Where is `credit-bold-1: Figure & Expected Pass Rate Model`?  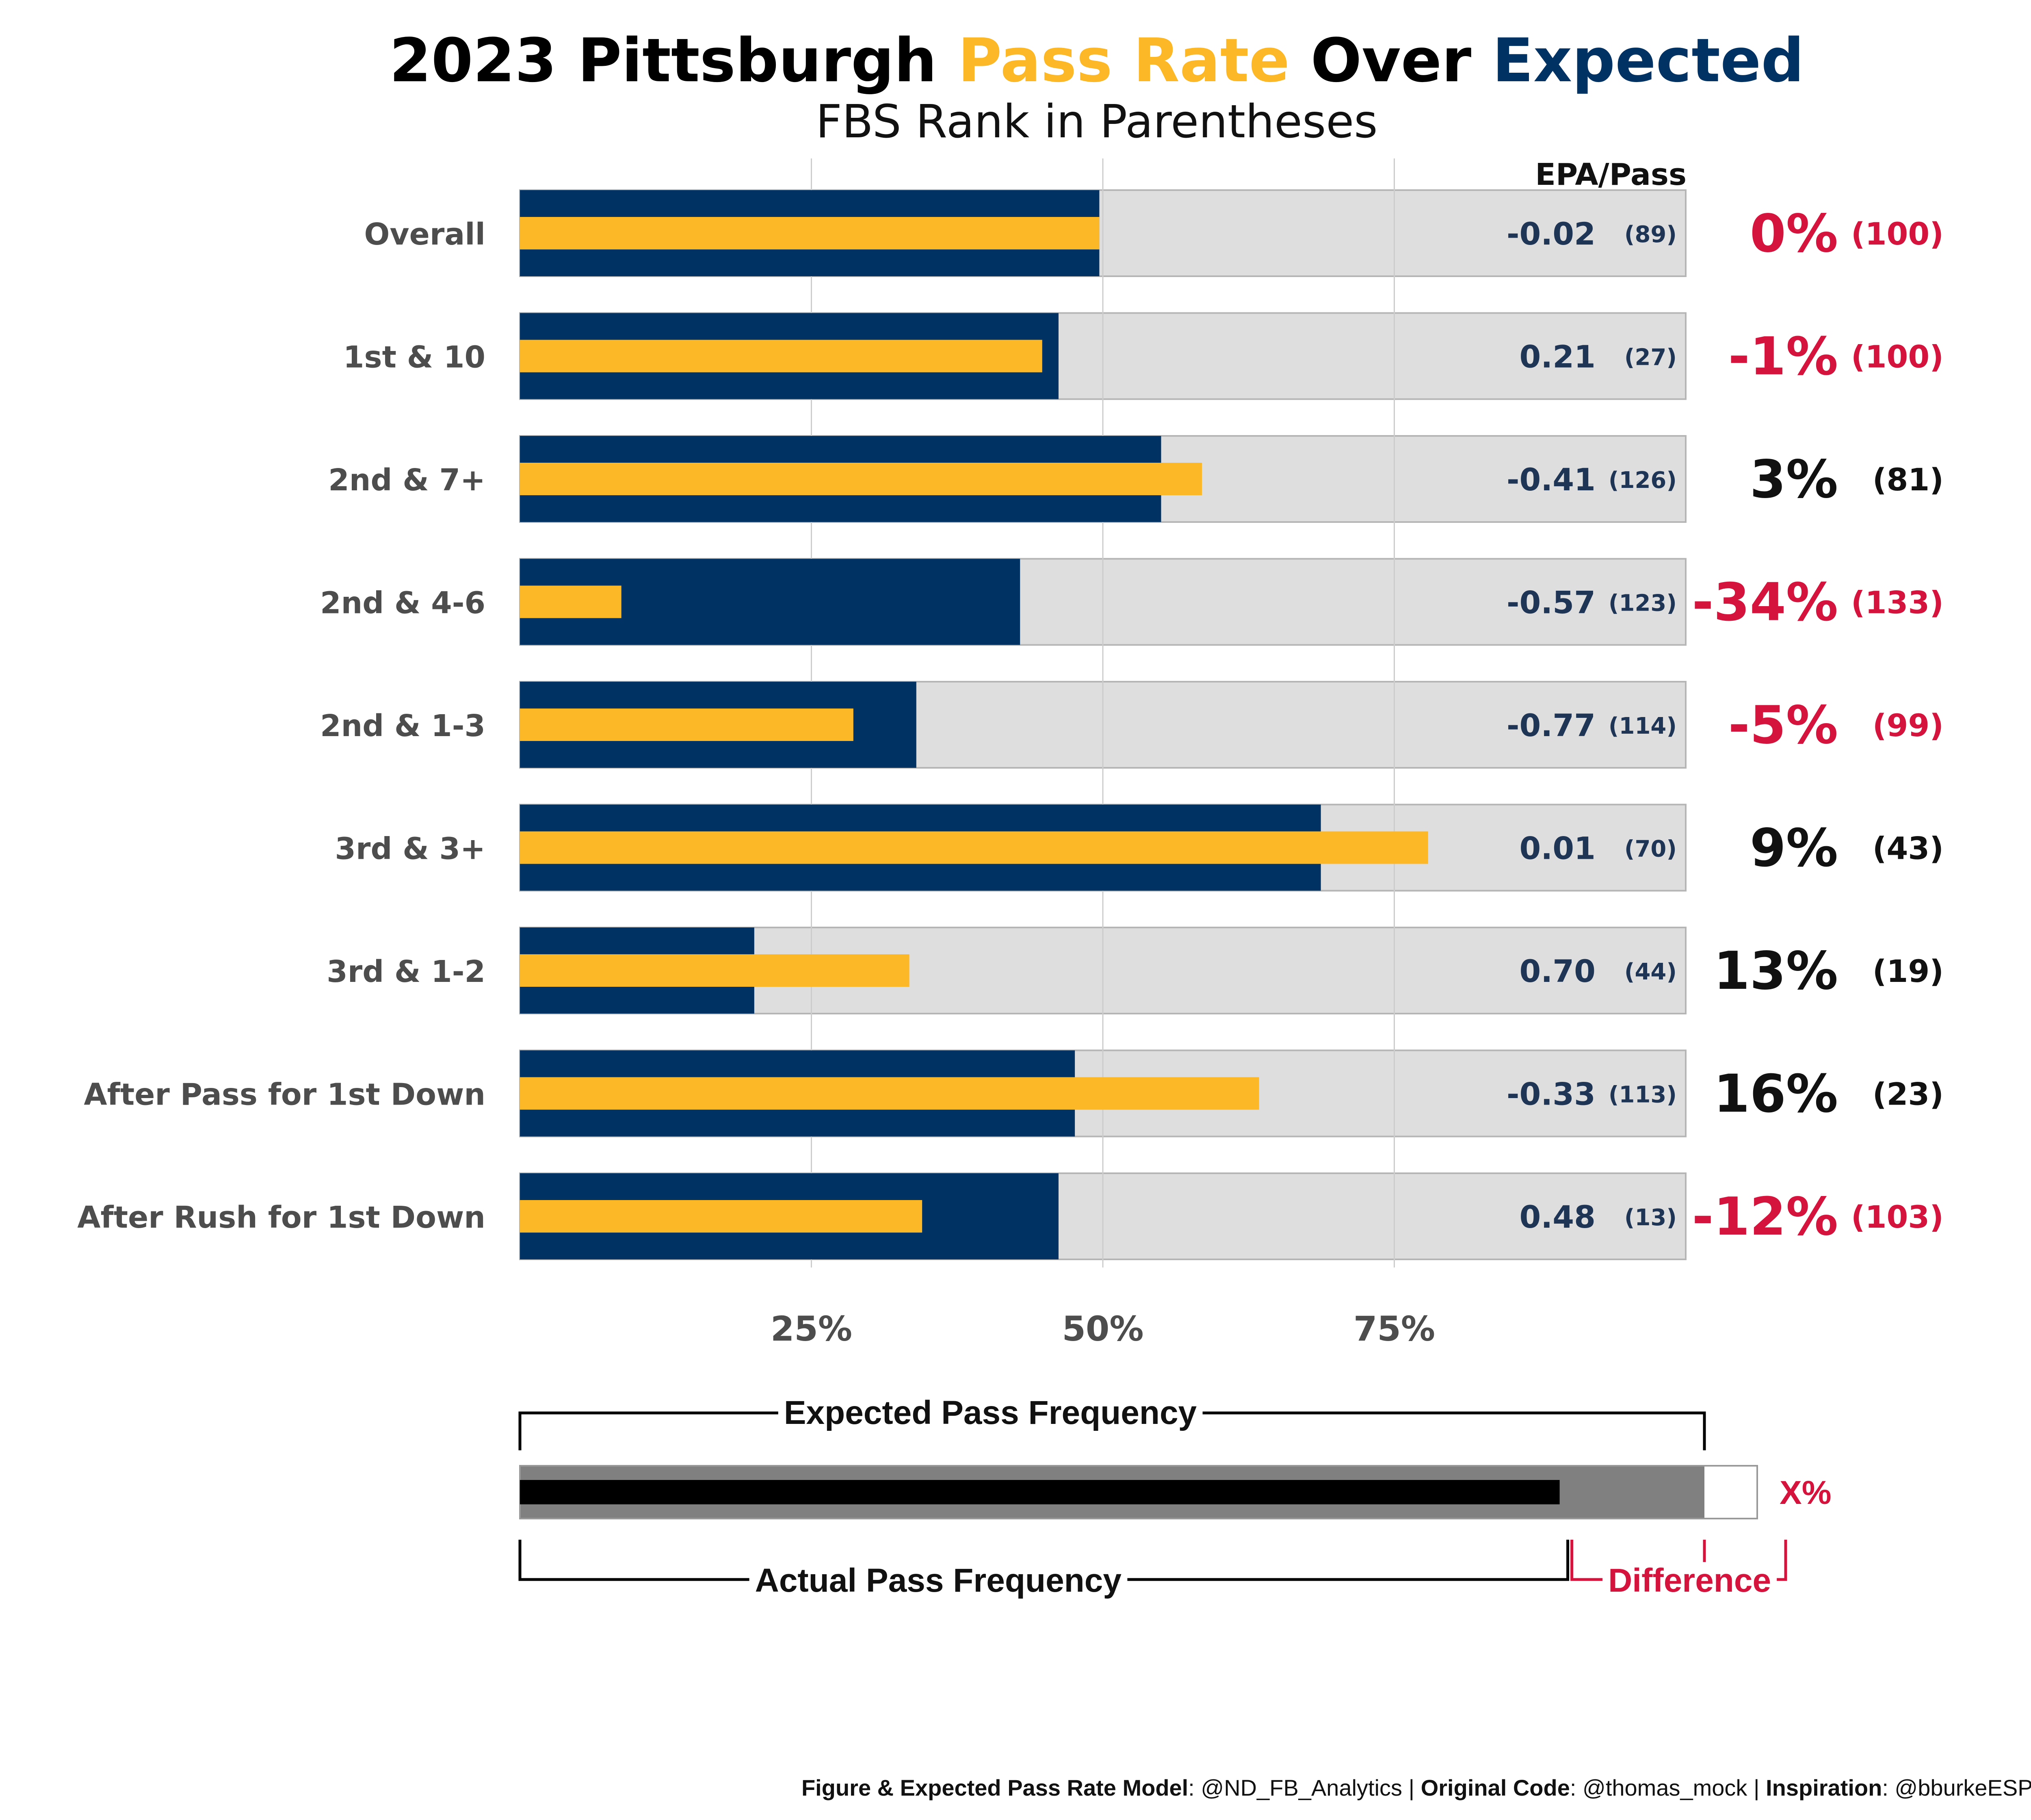 credit-bold-1: Figure & Expected Pass Rate Model is located at coordinates (994, 1787).